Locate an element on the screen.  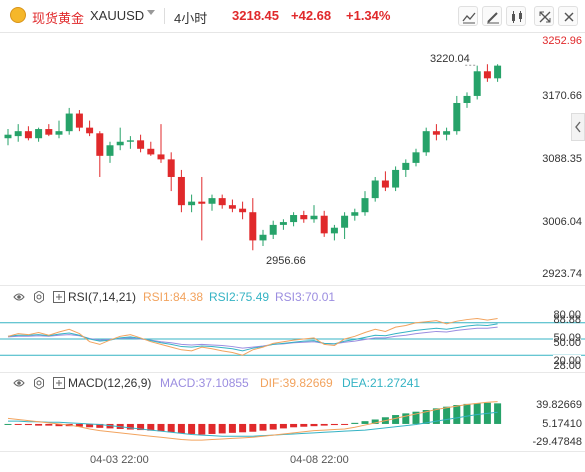
macd-chart is located at coordinates (265, 422).